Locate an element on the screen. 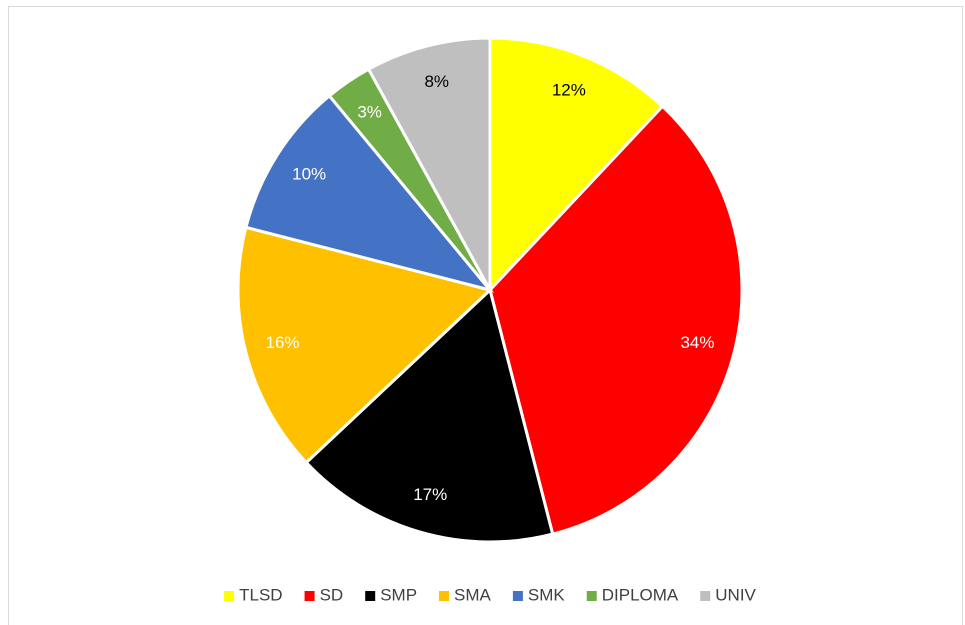  legend-label: DIPLOMA is located at coordinates (640, 594).